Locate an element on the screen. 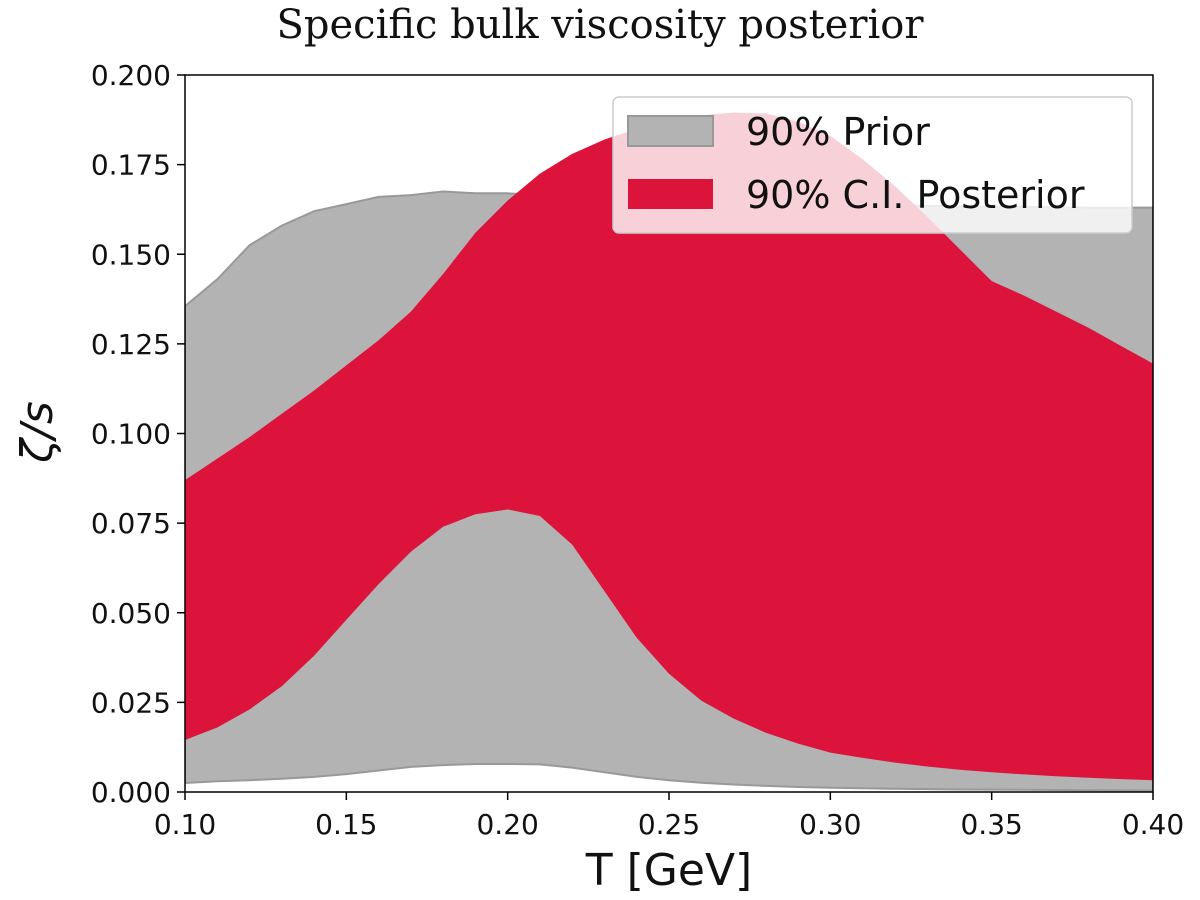 Image resolution: width=1200 pixels, height=900 pixels. y-tick-label: 0.200 is located at coordinates (131, 75).